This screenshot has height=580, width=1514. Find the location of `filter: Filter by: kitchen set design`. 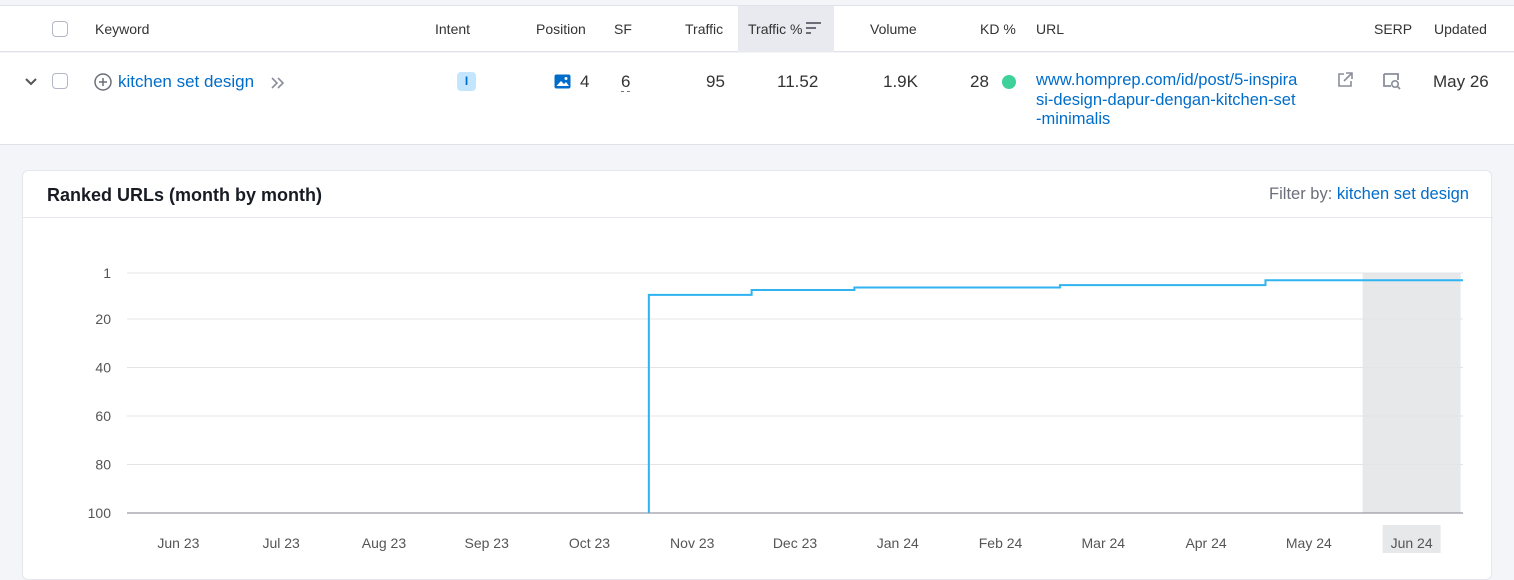

filter: Filter by: kitchen set design is located at coordinates (1369, 194).